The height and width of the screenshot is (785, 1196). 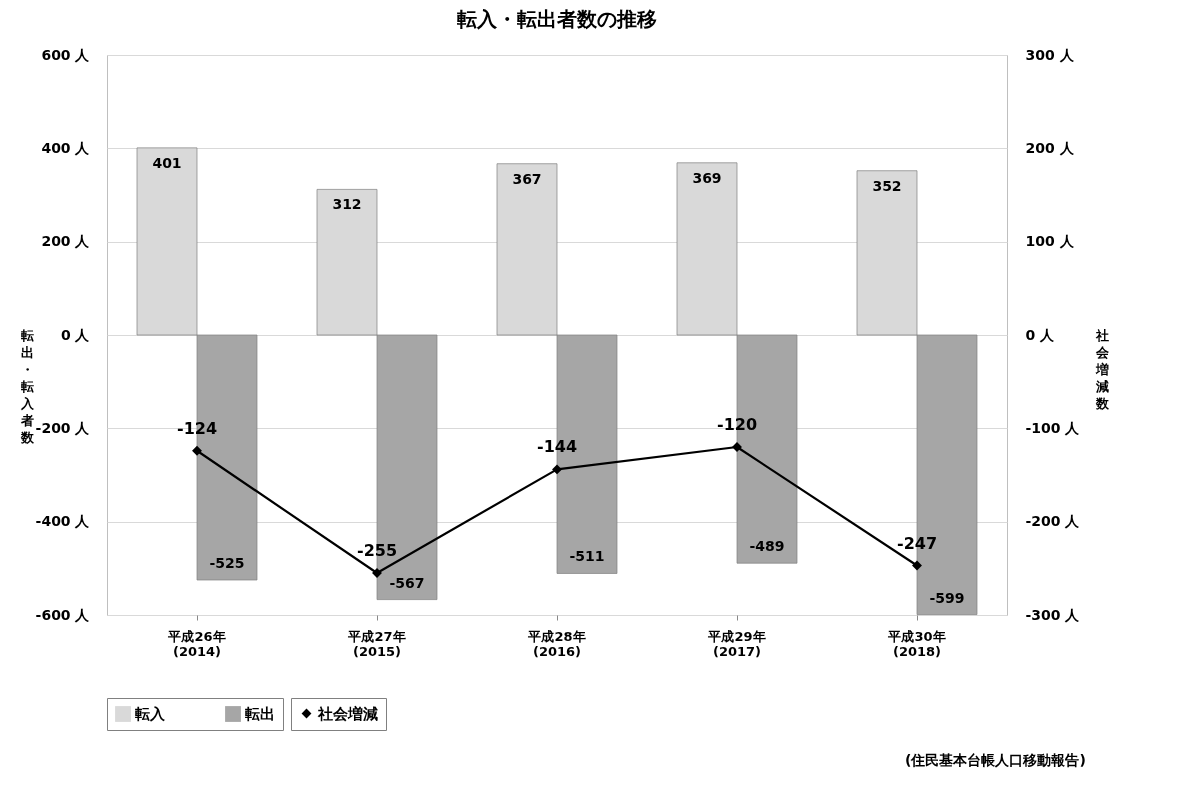 What do you see at coordinates (75, 334) in the screenshot?
I see `y-tick-label: 0 人` at bounding box center [75, 334].